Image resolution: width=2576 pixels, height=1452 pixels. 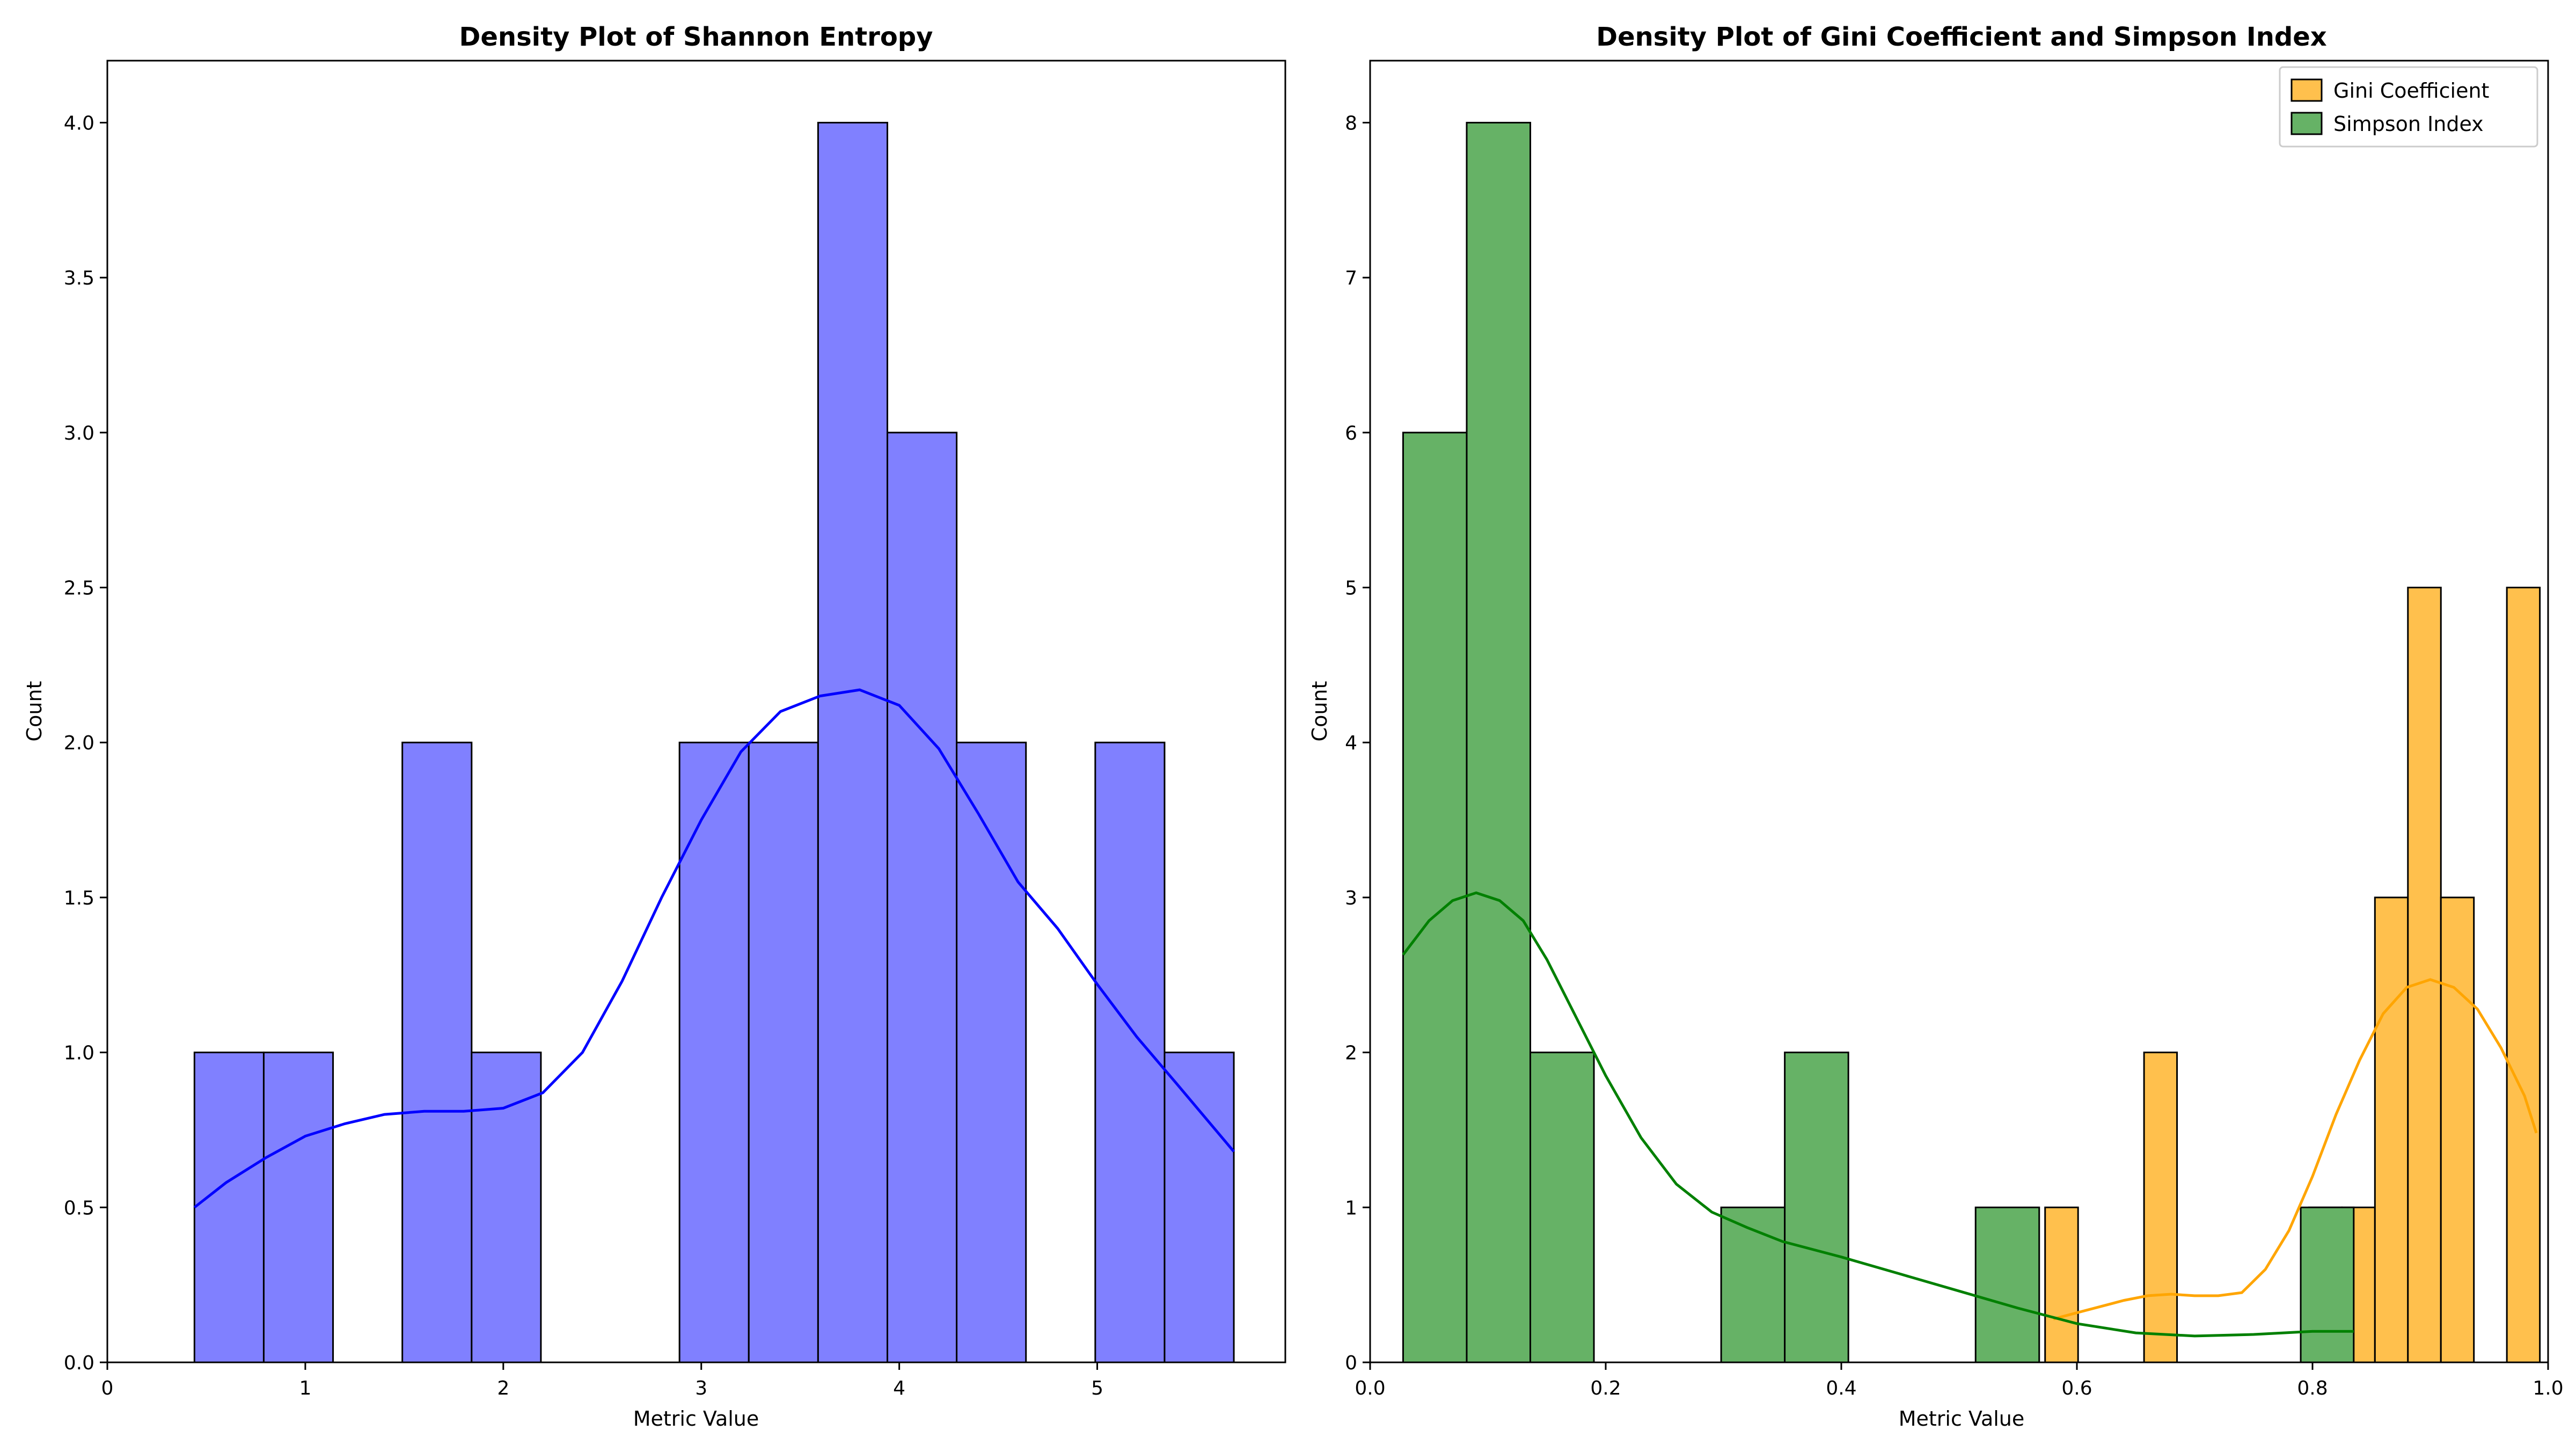 I want to click on legend-swatch-gini, so click(x=2306, y=90).